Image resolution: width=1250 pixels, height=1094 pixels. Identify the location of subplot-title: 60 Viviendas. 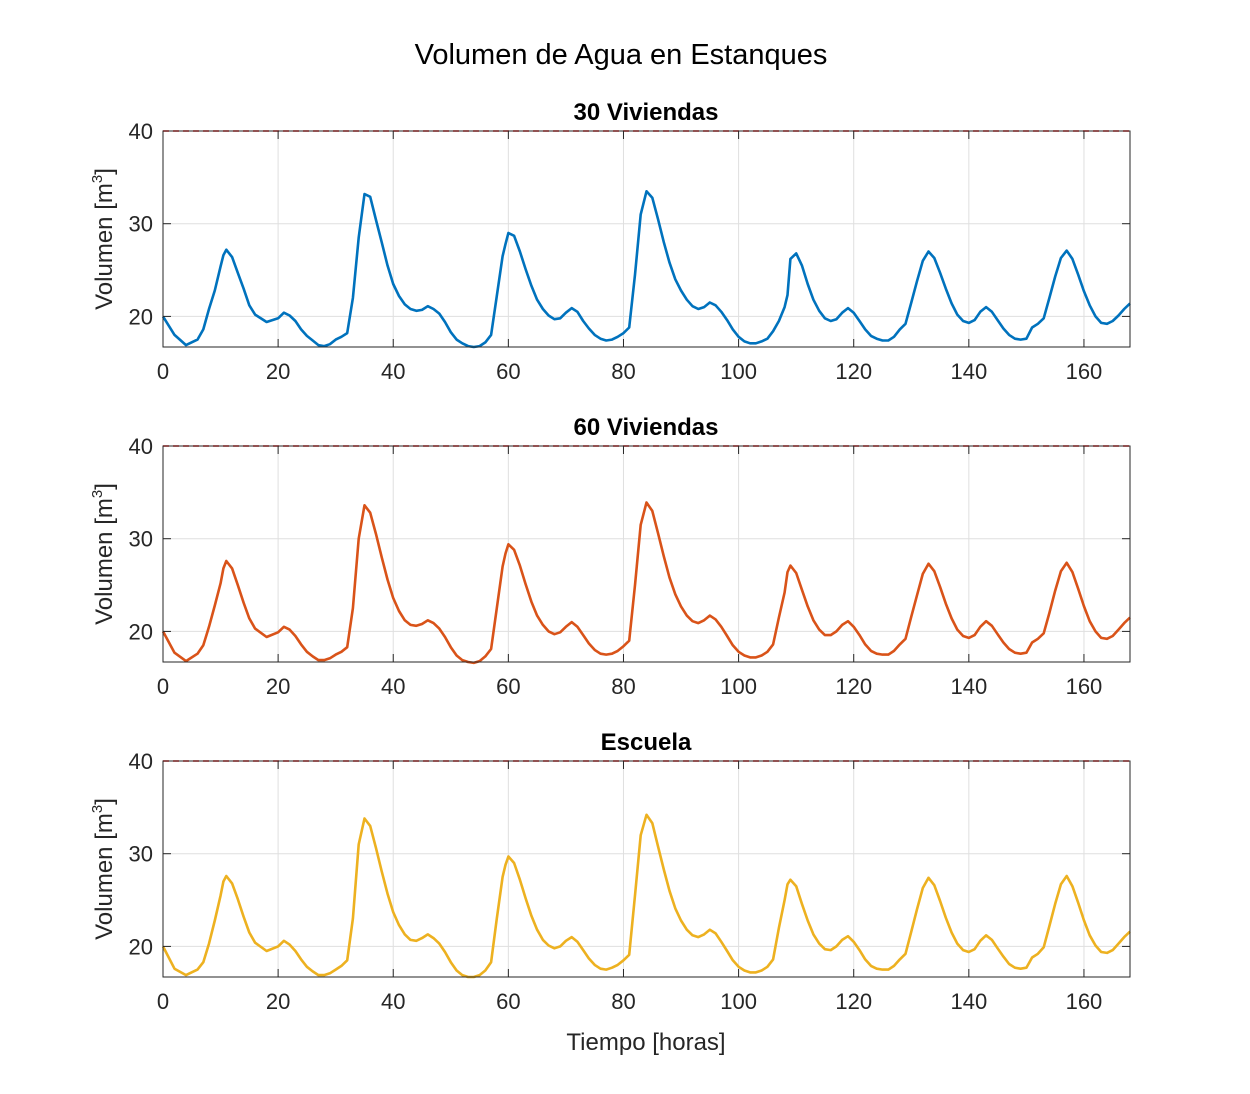
(646, 427).